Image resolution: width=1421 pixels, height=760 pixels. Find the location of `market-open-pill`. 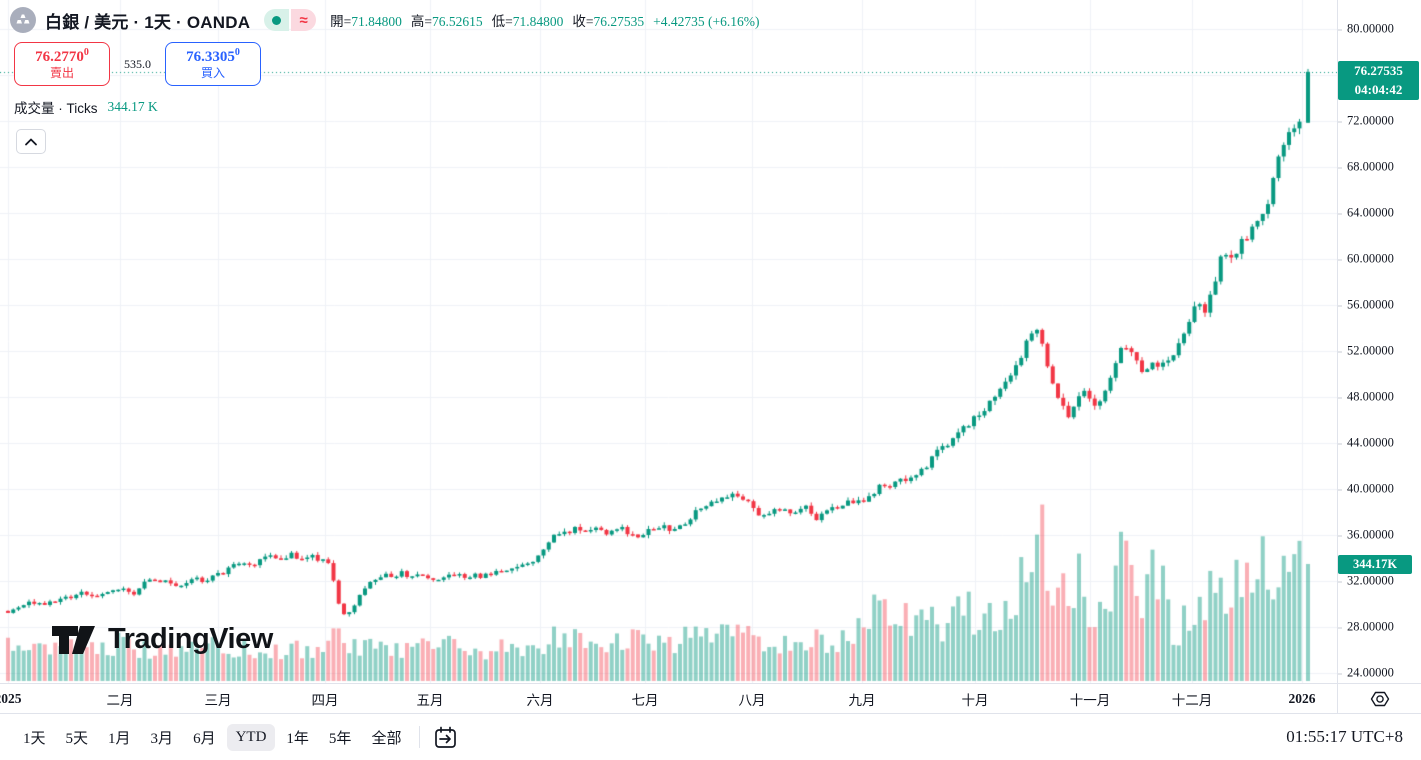

market-open-pill is located at coordinates (277, 20).